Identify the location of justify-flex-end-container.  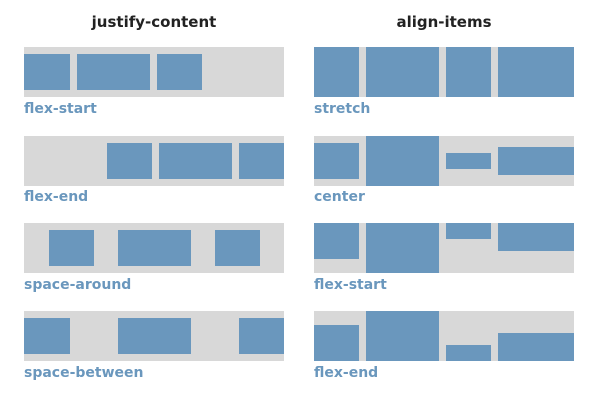
(154, 161).